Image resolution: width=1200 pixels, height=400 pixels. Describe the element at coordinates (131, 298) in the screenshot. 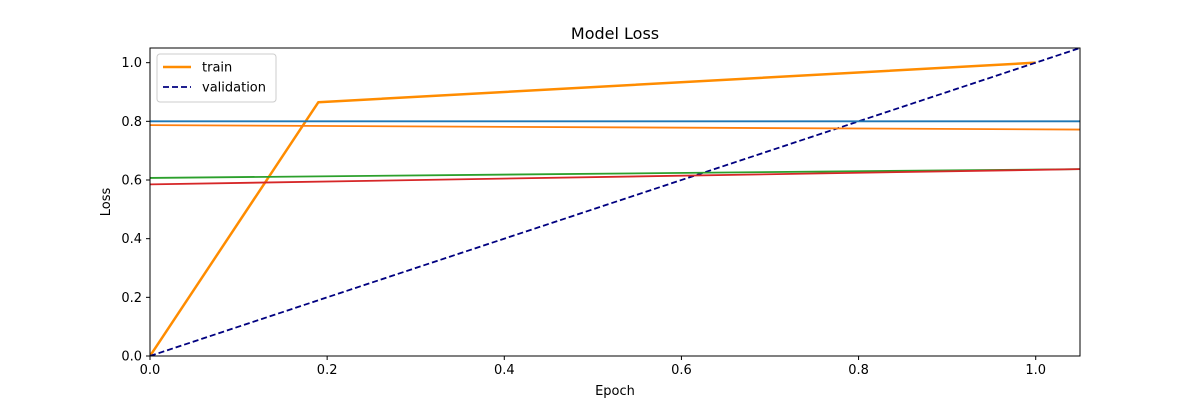

I see `y-tick-label: 0.2` at that location.